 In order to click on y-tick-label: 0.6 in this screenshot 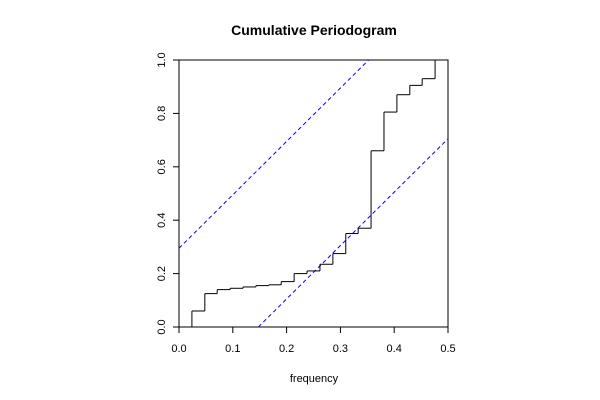, I will do `click(162, 166)`.